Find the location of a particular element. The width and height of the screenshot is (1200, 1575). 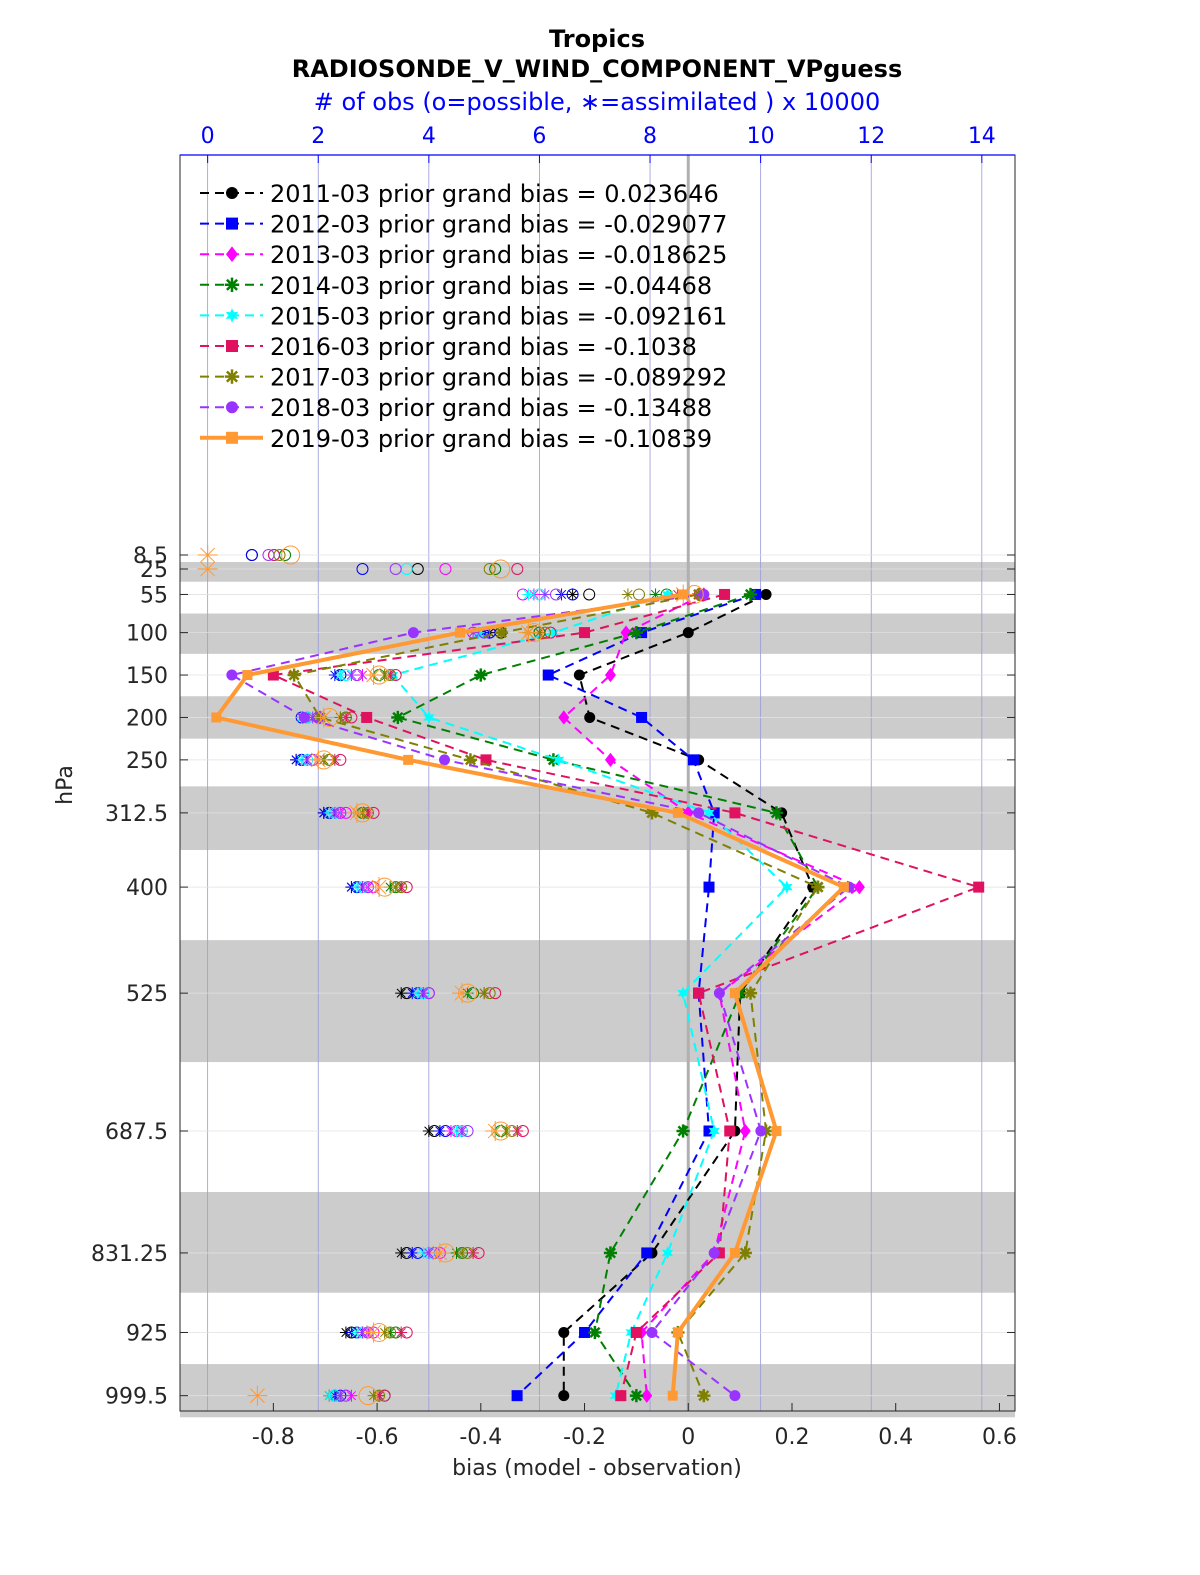

top-tick-label: 12 is located at coordinates (871, 136).